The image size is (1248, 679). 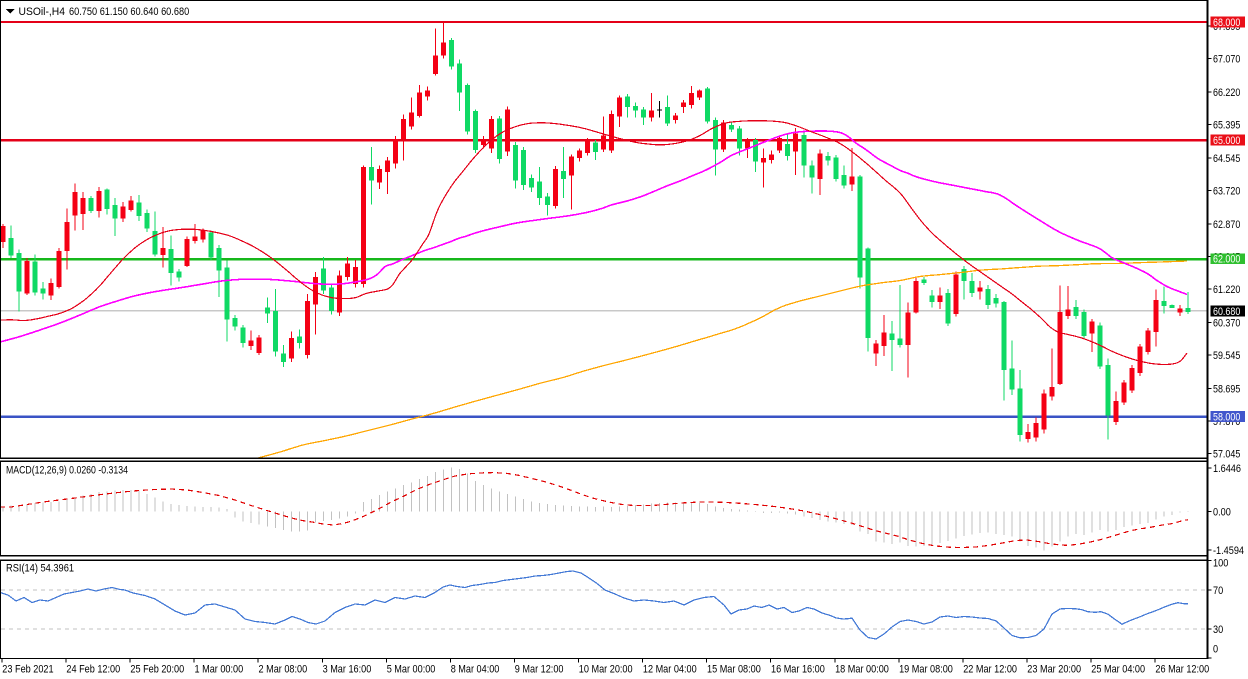 I want to click on svg-text: 1 Mar 00:00, so click(x=219, y=669).